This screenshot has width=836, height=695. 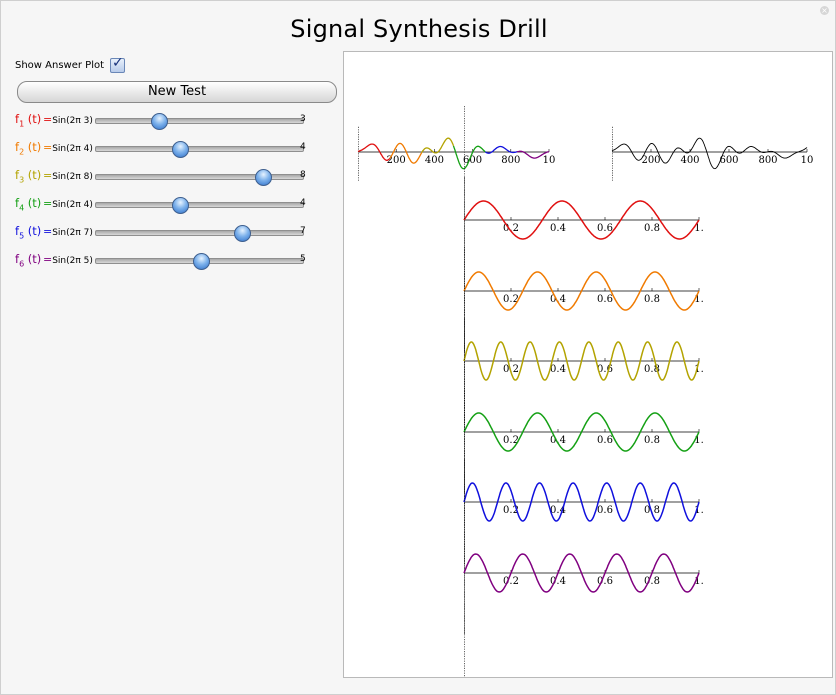 What do you see at coordinates (68, 175) in the screenshot?
I see `formula-label: =Sin(2π 8)` at bounding box center [68, 175].